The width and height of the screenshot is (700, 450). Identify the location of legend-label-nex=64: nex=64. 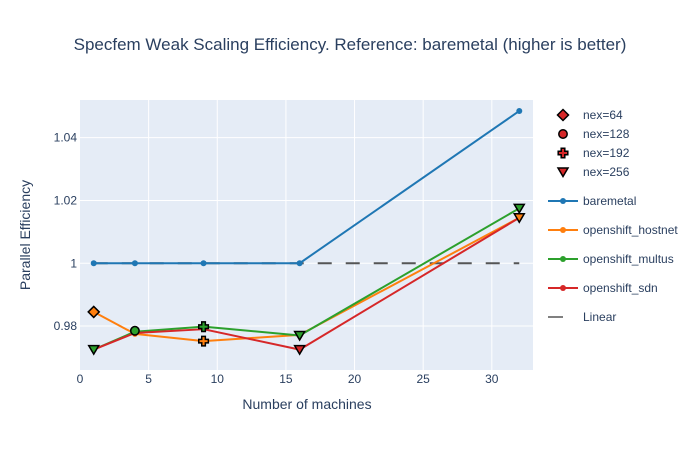
(603, 115).